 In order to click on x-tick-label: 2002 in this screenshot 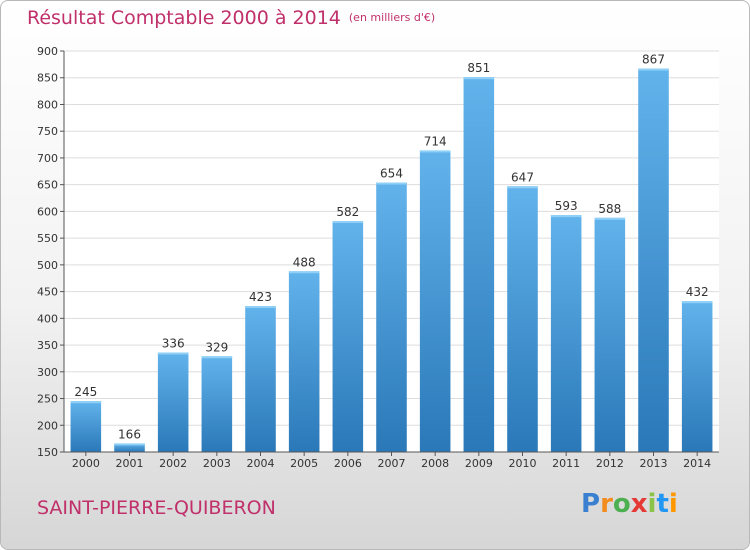, I will do `click(173, 463)`.